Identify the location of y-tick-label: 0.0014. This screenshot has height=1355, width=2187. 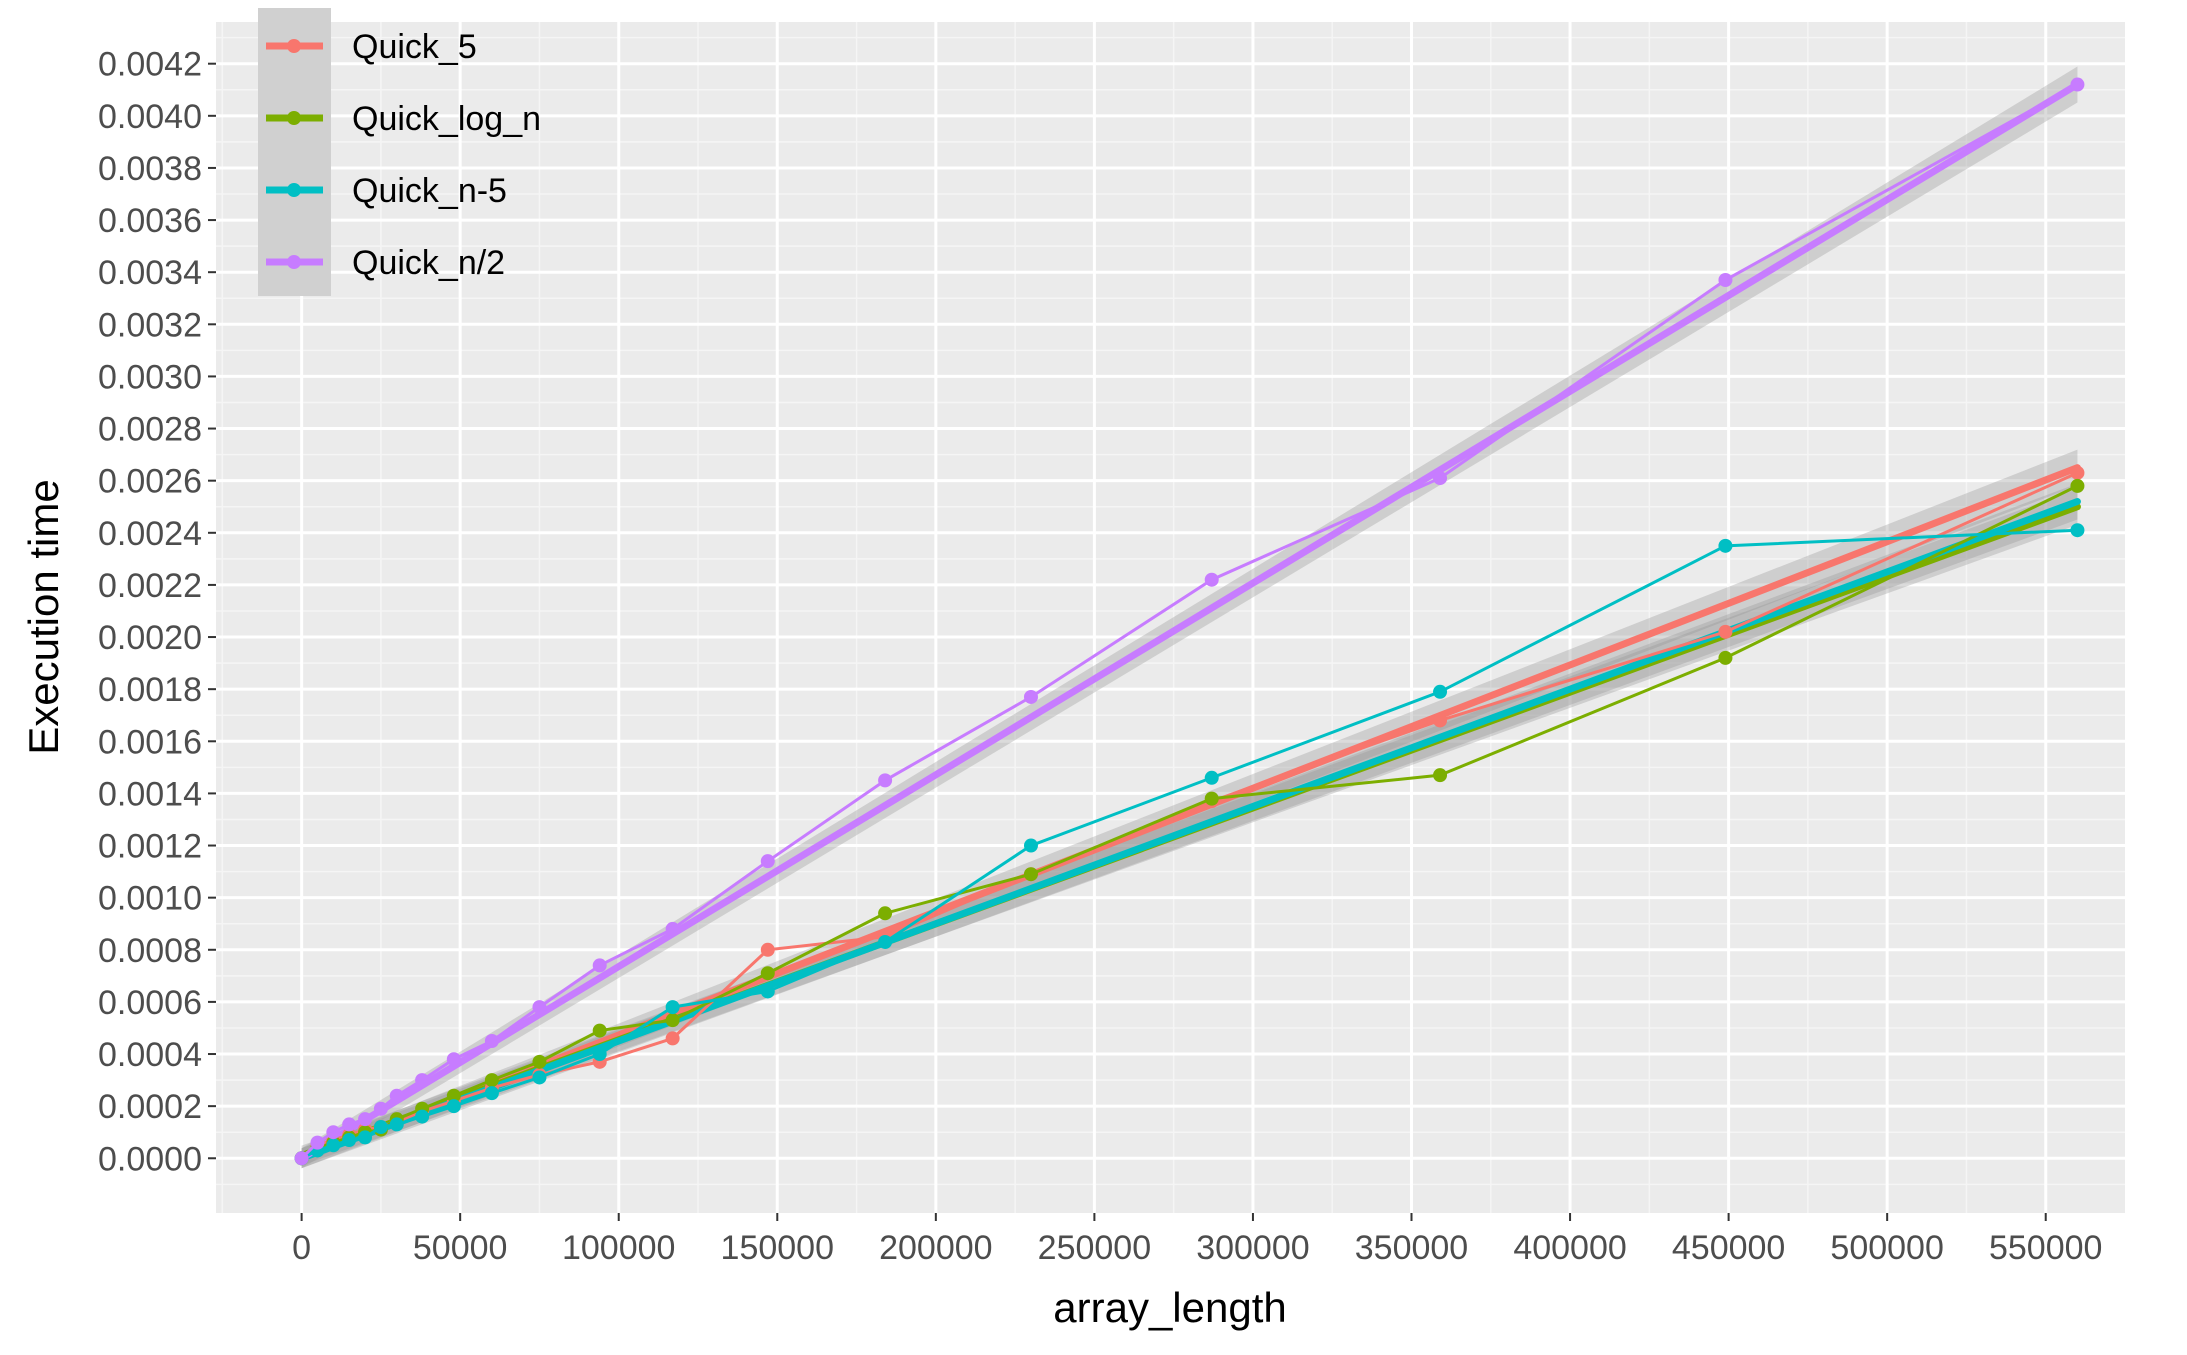
(150, 794).